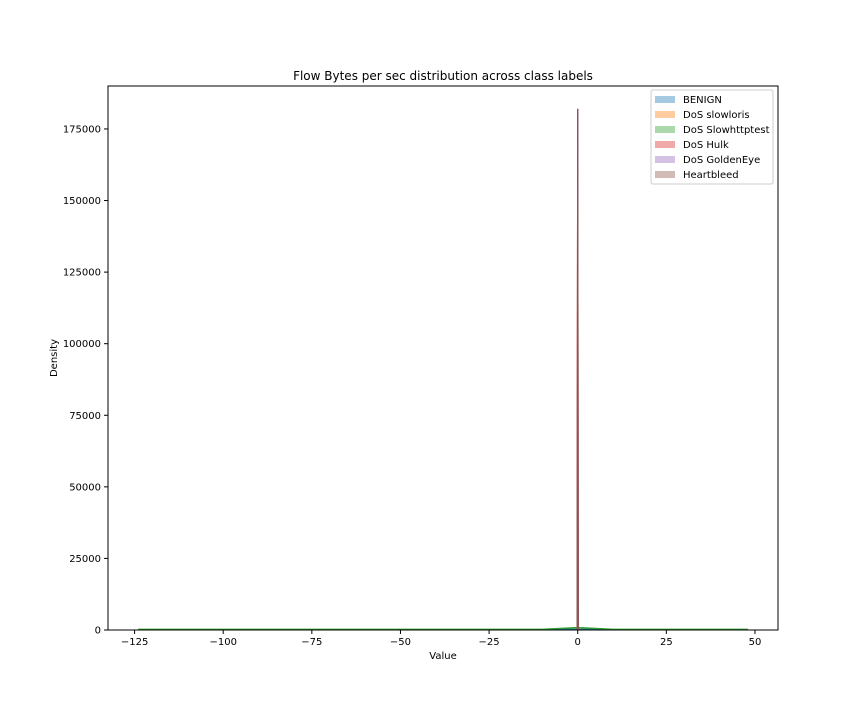  What do you see at coordinates (85, 416) in the screenshot?
I see `y-tick-label: 75000` at bounding box center [85, 416].